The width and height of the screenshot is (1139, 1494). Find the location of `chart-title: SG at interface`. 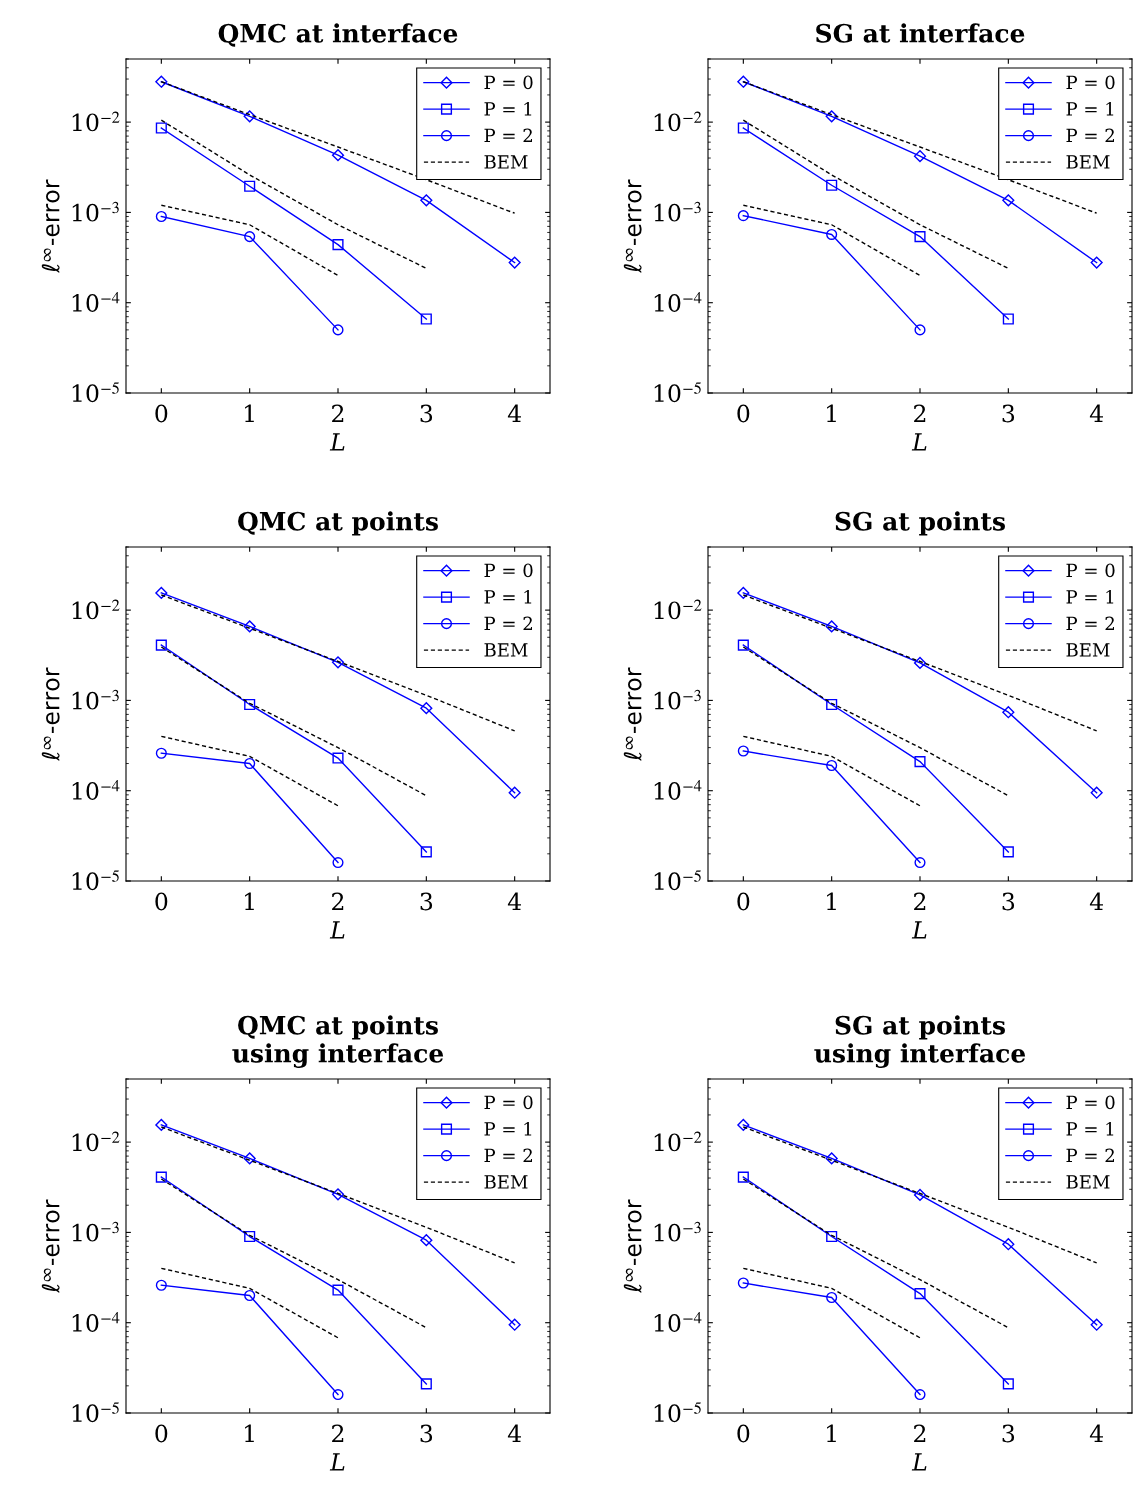

chart-title: SG at interface is located at coordinates (920, 33).